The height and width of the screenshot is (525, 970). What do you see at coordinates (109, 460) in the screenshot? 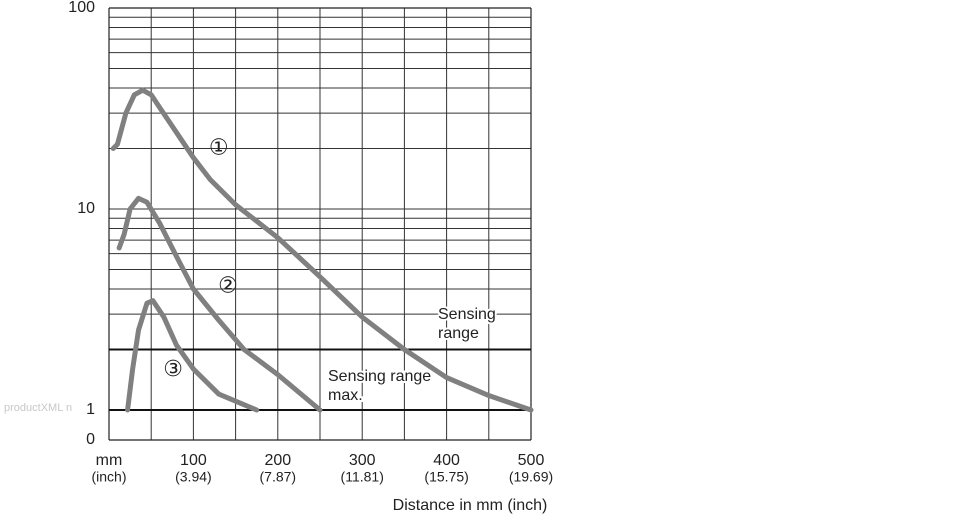
I see `x-tick-label: mm` at bounding box center [109, 460].